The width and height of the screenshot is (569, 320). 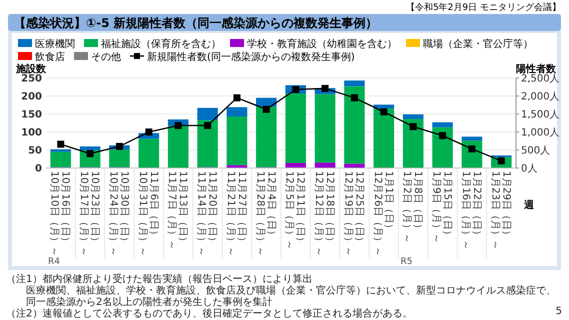 I want to click on legend-label: 飲食店, so click(x=50, y=57).